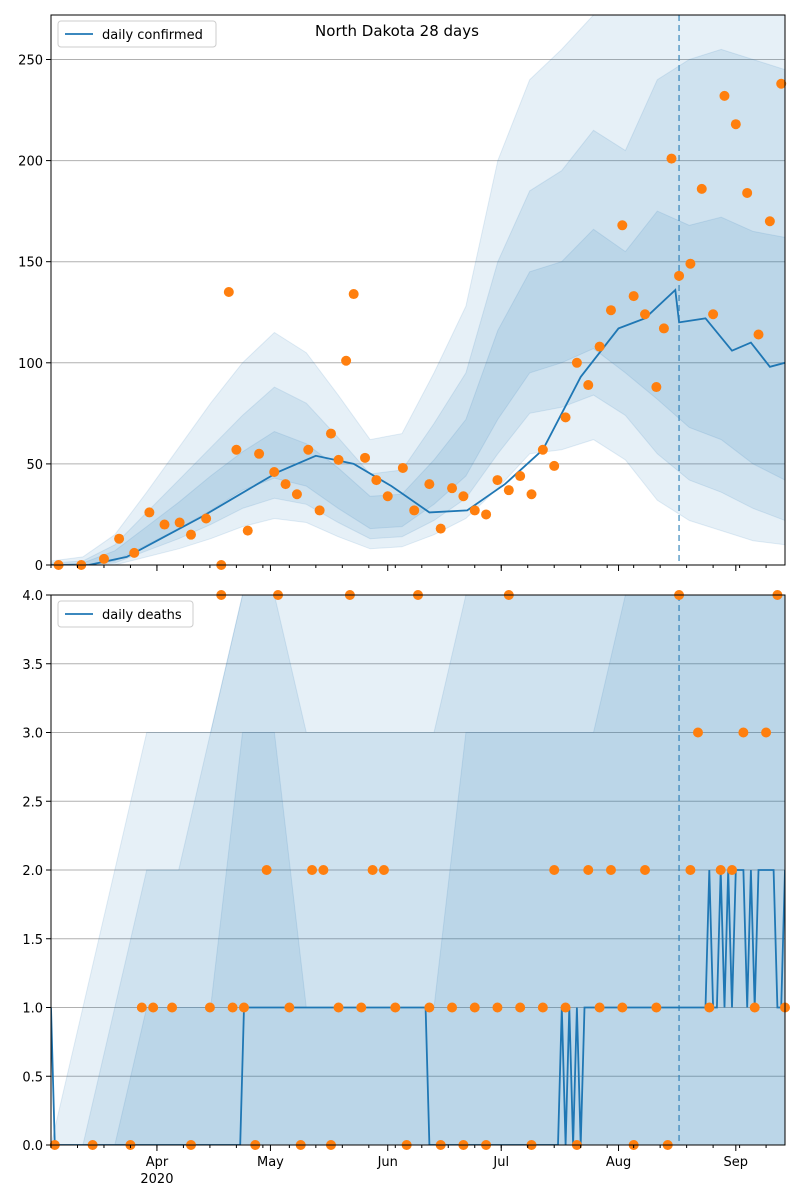 This screenshot has width=800, height=1200. I want to click on y-tick-label: 250, so click(30, 60).